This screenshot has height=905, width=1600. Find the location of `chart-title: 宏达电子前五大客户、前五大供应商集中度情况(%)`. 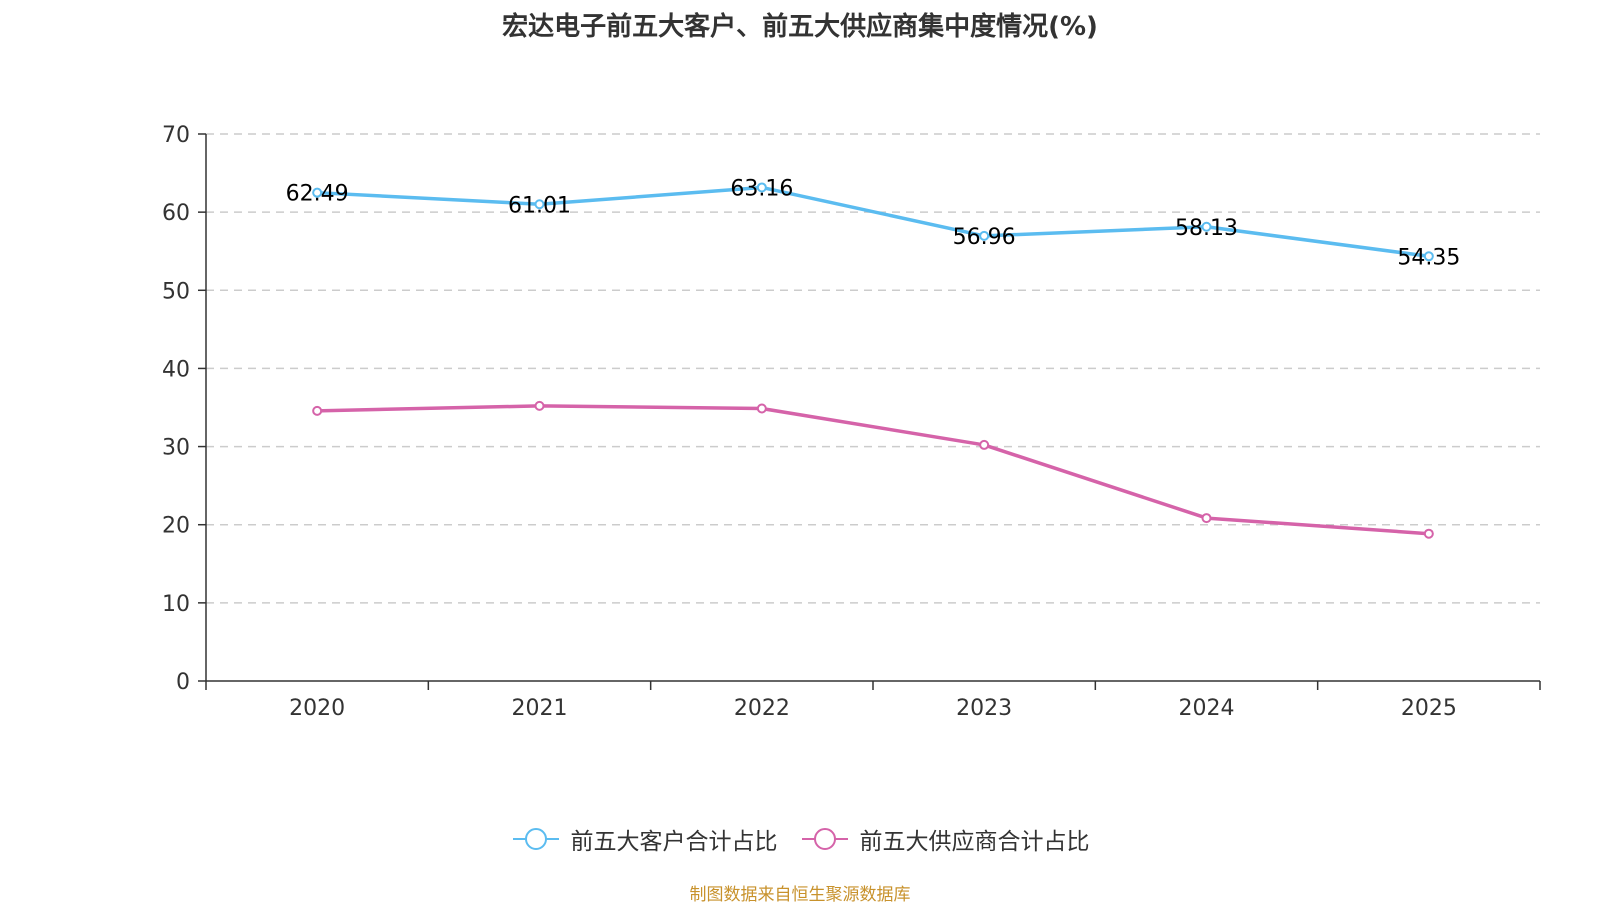

chart-title: 宏达电子前五大客户、前五大供应商集中度情况(%) is located at coordinates (800, 27).